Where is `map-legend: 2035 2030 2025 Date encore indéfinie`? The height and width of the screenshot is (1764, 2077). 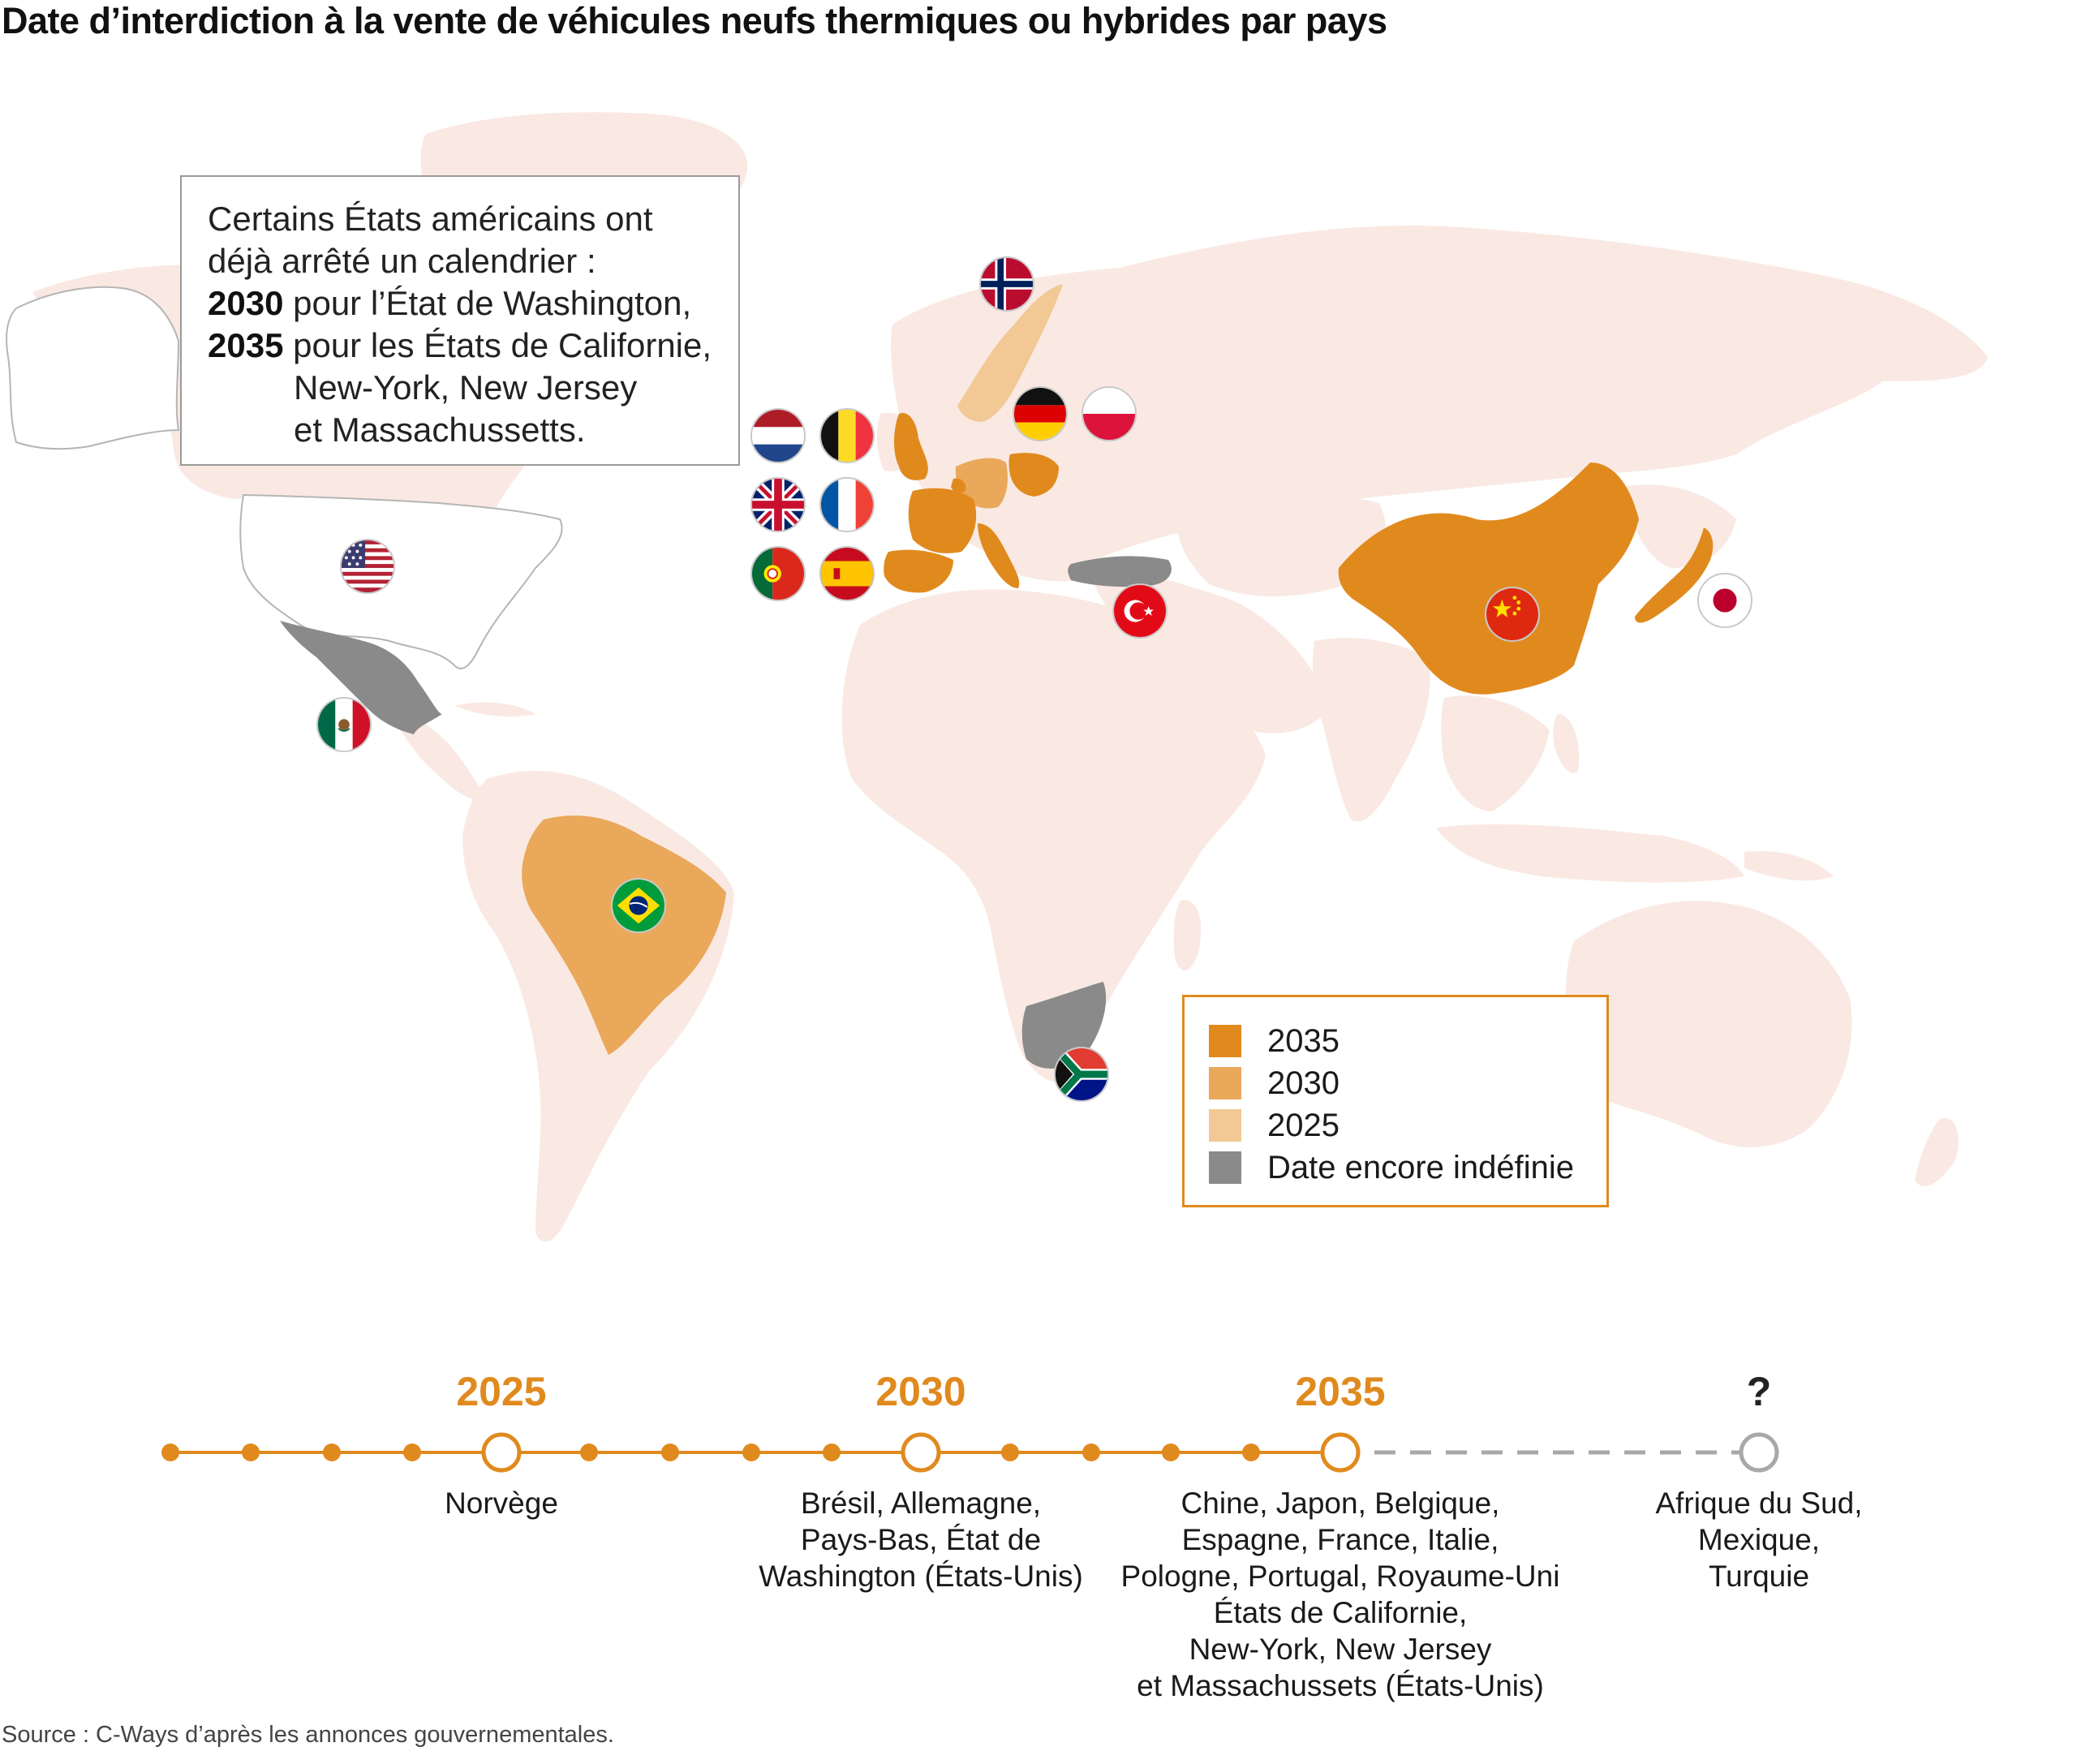 map-legend: 2035 2030 2025 Date encore indéfinie is located at coordinates (1395, 1101).